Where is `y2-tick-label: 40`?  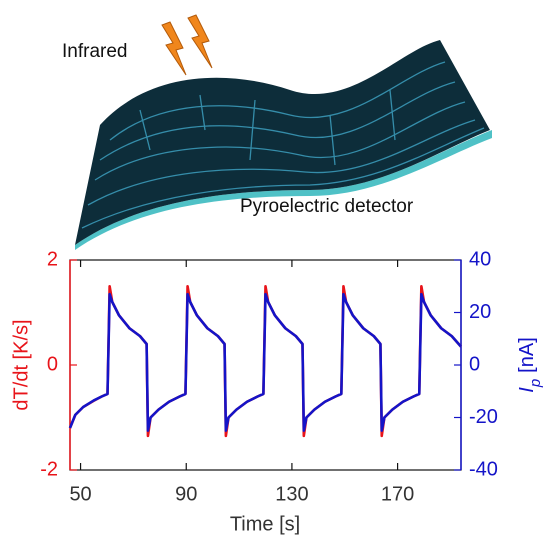
y2-tick-label: 40 is located at coordinates (480, 259).